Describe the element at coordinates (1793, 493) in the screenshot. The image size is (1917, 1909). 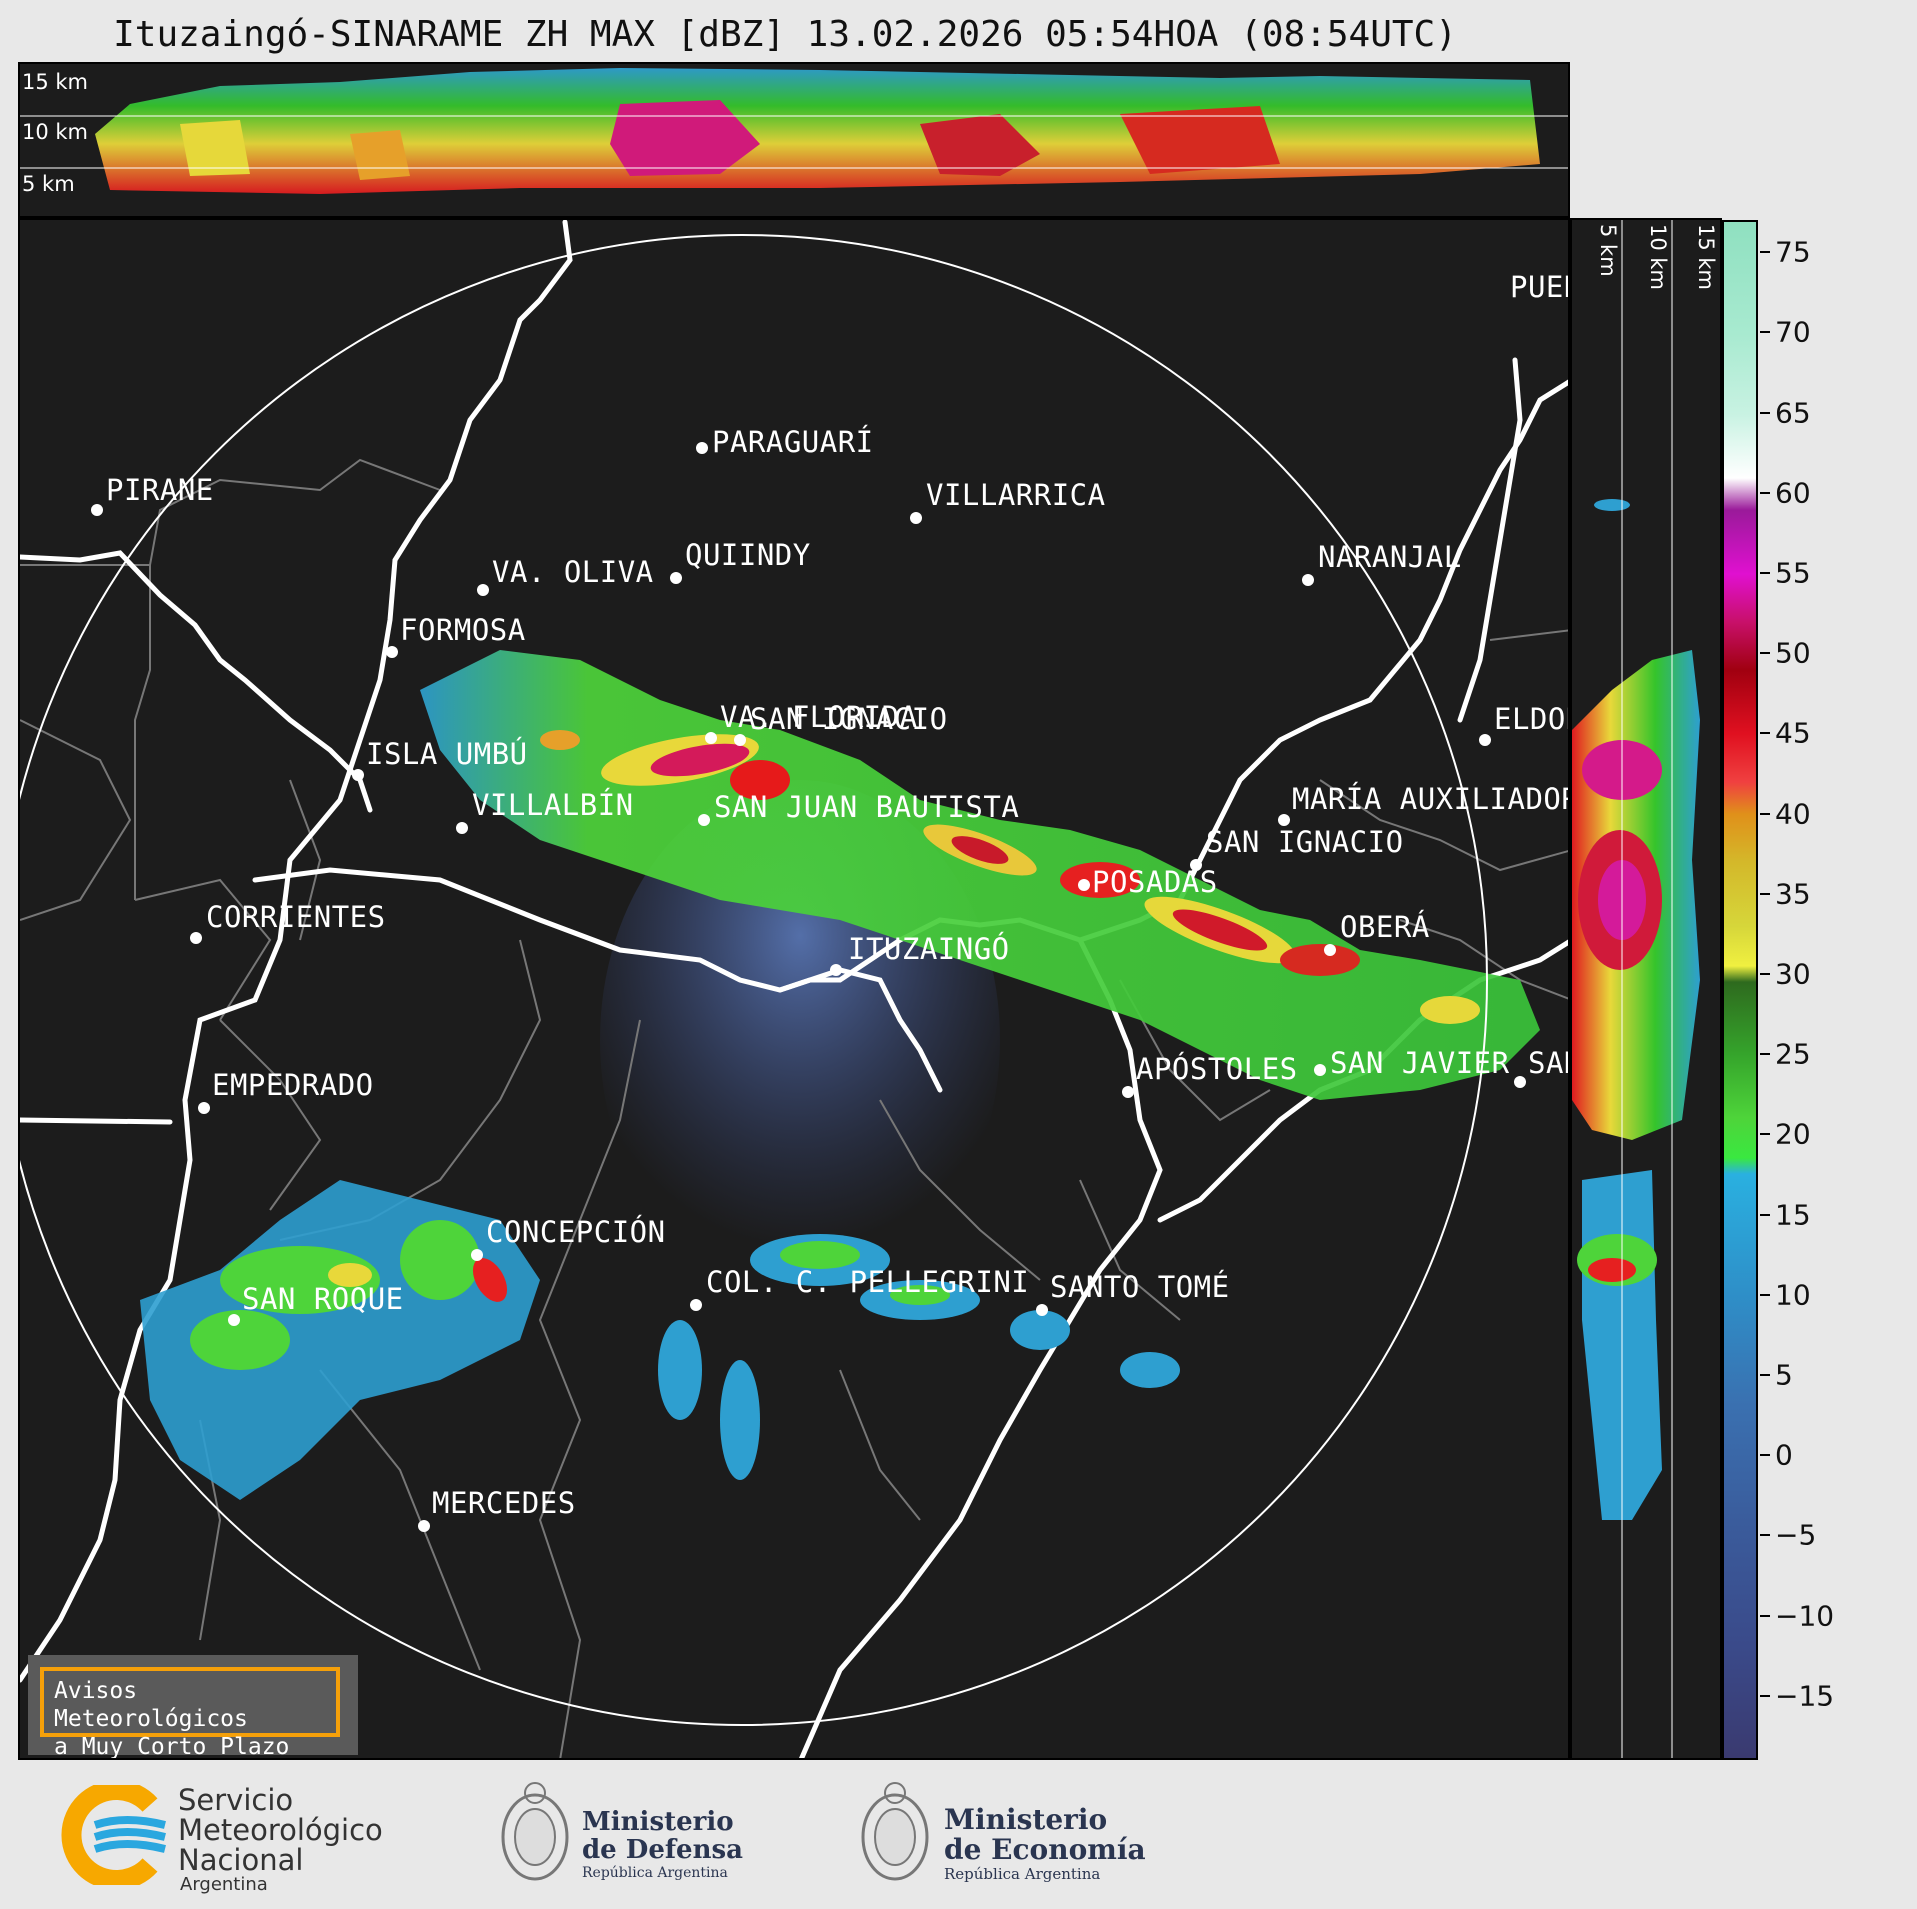
I see `colorbar-tick-label: 60` at that location.